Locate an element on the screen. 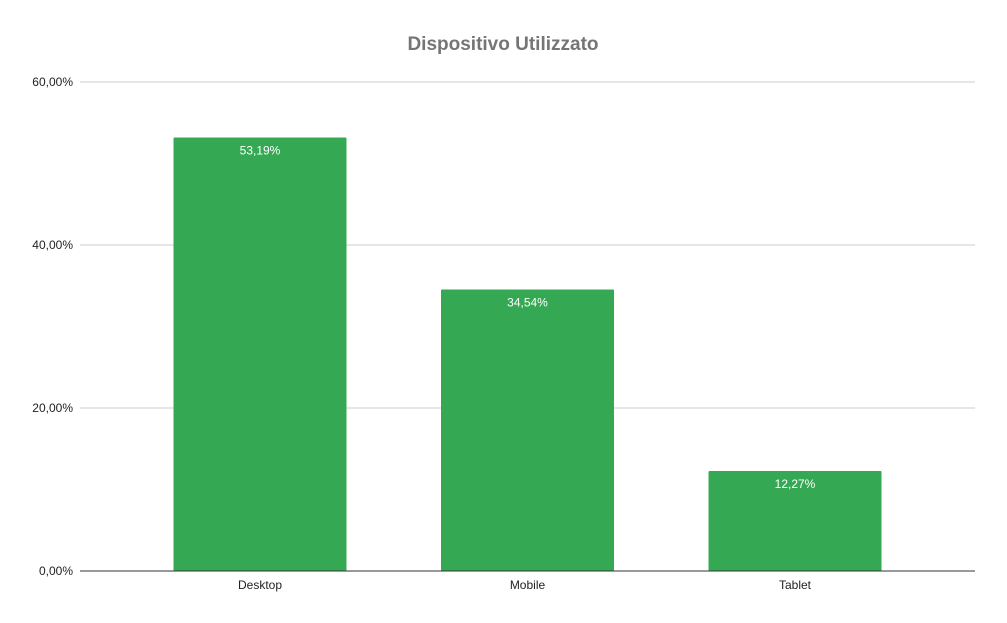 Image resolution: width=1007 pixels, height=623 pixels. bar-tablet is located at coordinates (795, 520).